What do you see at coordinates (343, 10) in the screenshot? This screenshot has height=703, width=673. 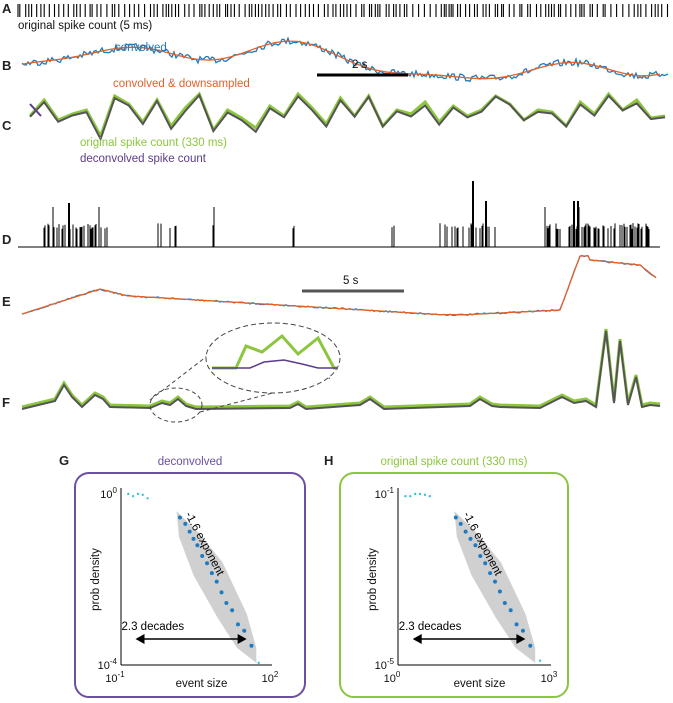 I see `spike-raster-a` at bounding box center [343, 10].